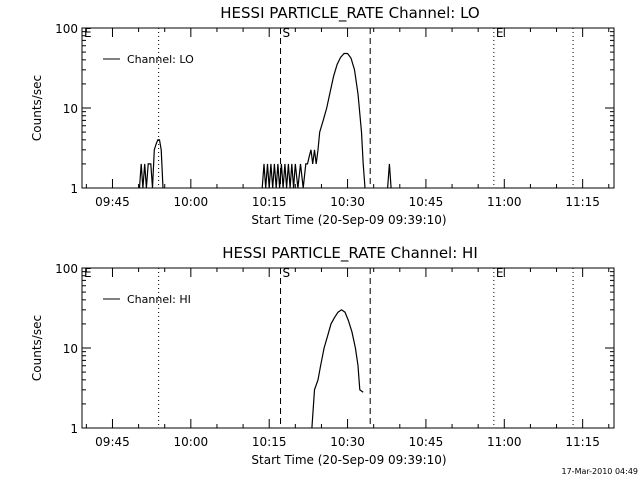 This screenshot has height=480, width=640. What do you see at coordinates (160, 59) in the screenshot?
I see `legend-label: Channel: LO` at bounding box center [160, 59].